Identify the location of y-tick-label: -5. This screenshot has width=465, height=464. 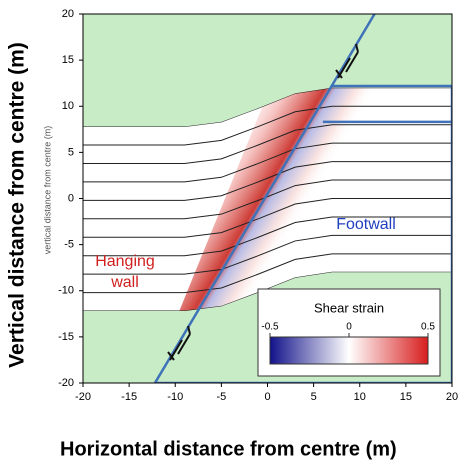
(69, 245).